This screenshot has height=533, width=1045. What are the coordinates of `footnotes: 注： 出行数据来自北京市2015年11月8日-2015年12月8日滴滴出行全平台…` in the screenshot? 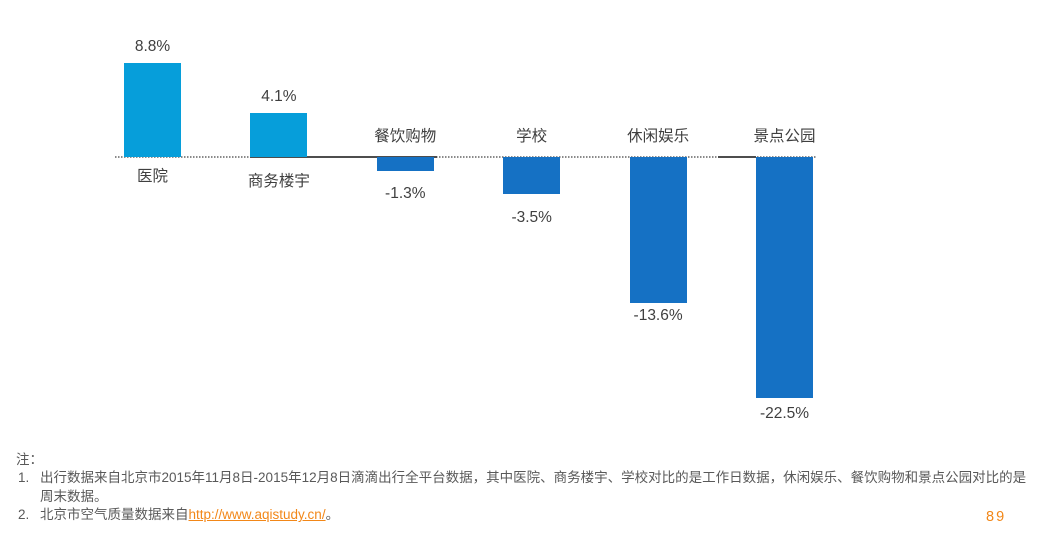 It's located at (527, 488).